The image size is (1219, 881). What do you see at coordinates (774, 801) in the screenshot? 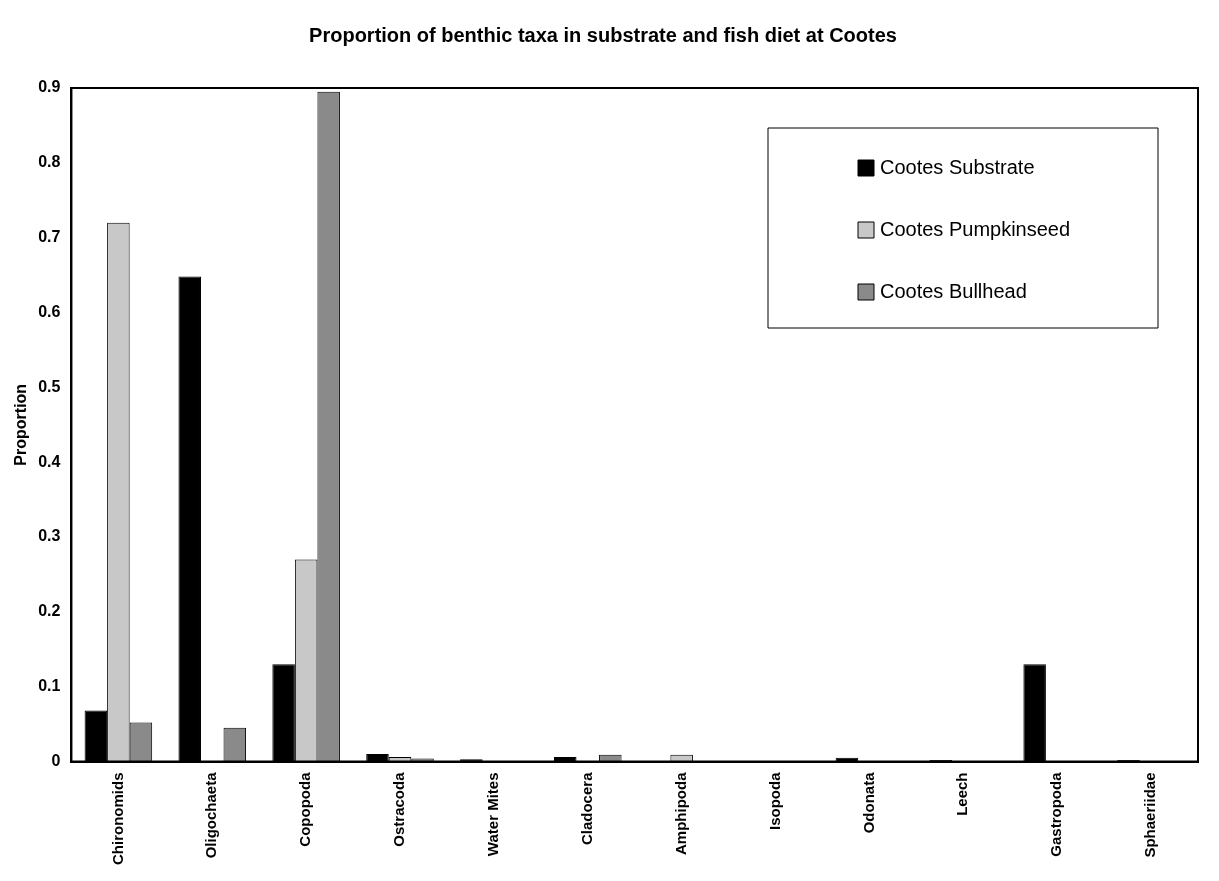
I see `x-tick-label: Isopoda` at bounding box center [774, 801].